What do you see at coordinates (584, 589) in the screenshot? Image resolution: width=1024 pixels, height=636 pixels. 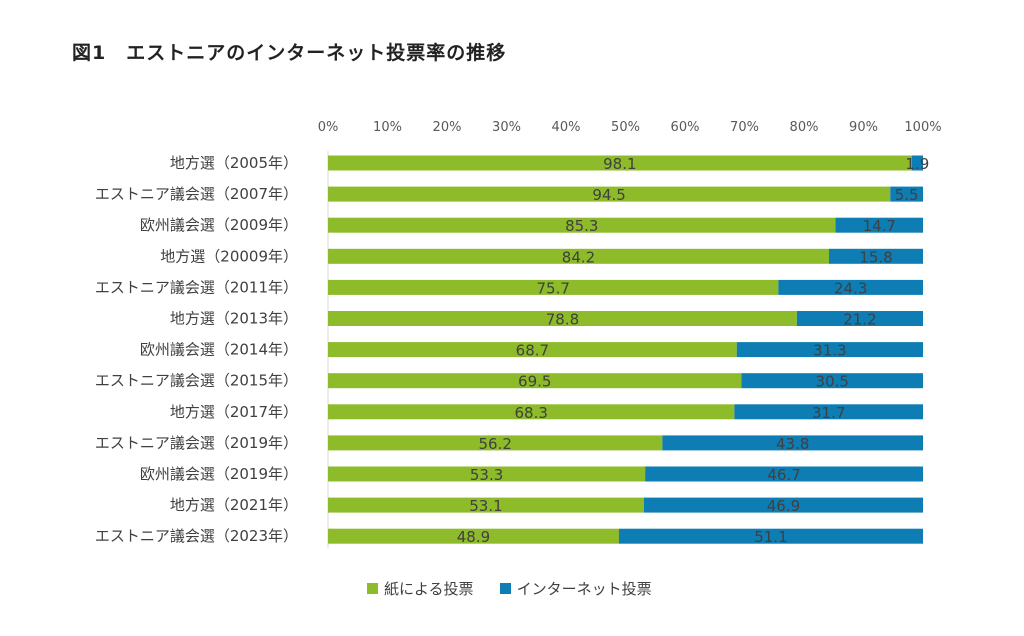 I see `legend-label-internet: インターネット投票` at bounding box center [584, 589].